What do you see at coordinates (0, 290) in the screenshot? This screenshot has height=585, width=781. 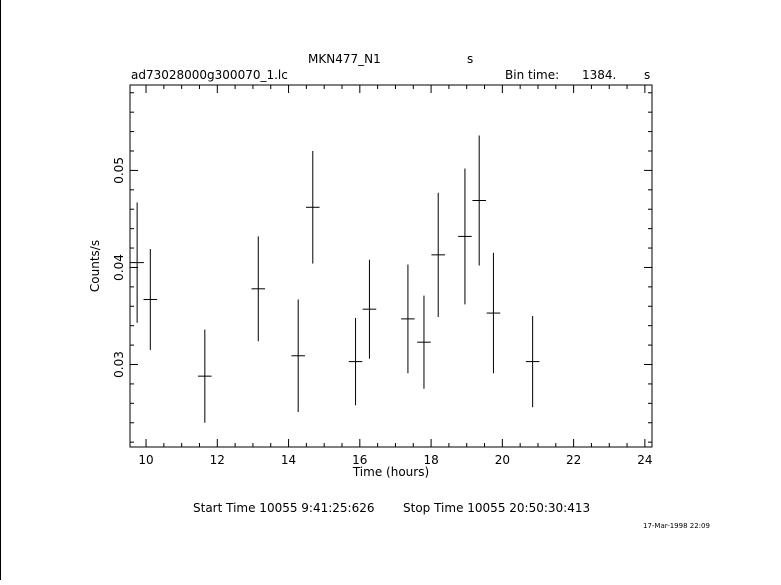 I see `left-border` at bounding box center [0, 290].